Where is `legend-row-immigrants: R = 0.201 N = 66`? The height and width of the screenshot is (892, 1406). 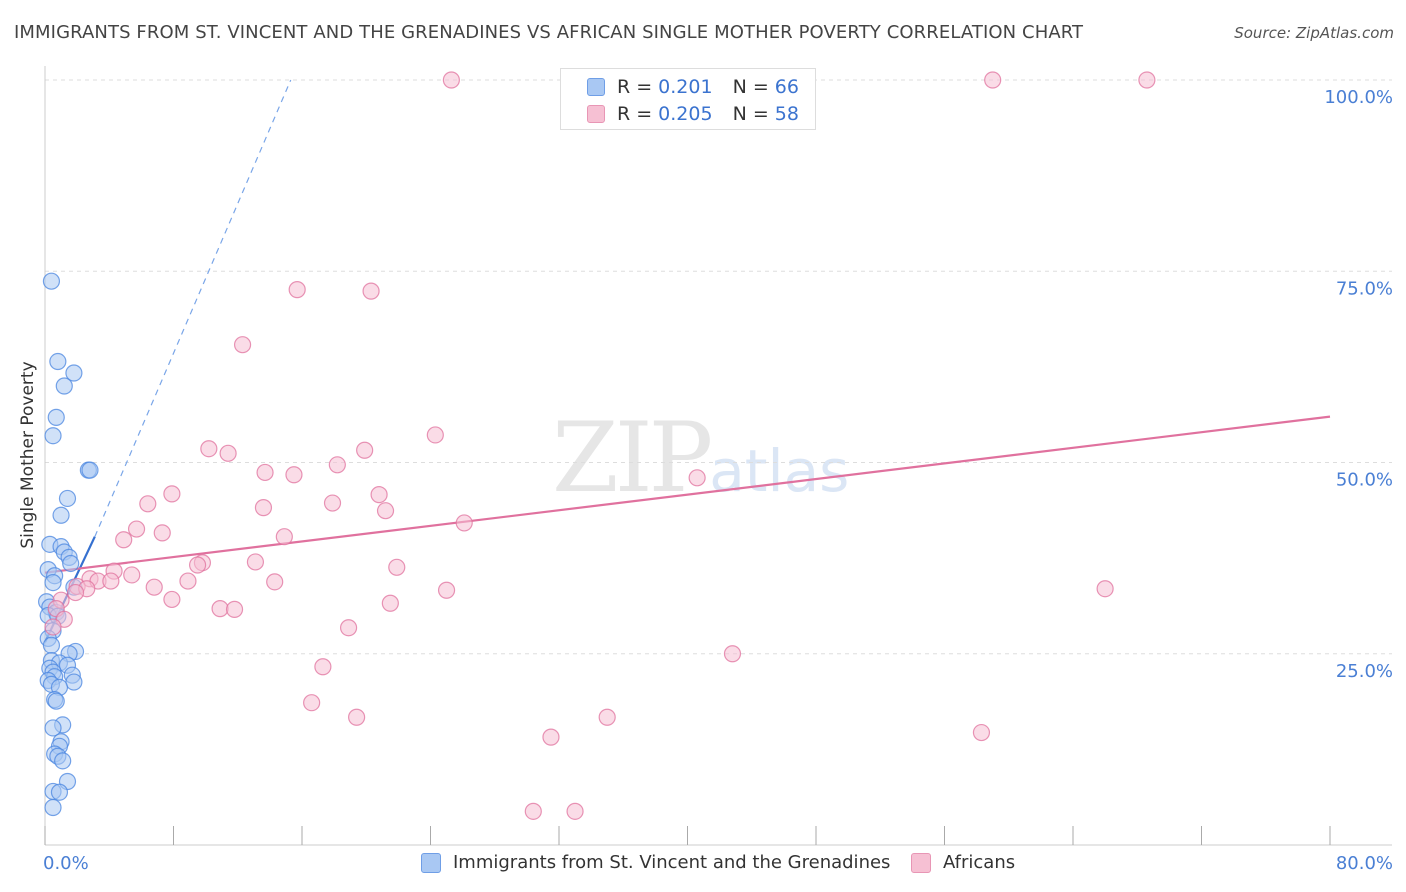 legend-row-immigrants: R = 0.201 N = 66 is located at coordinates (693, 87).